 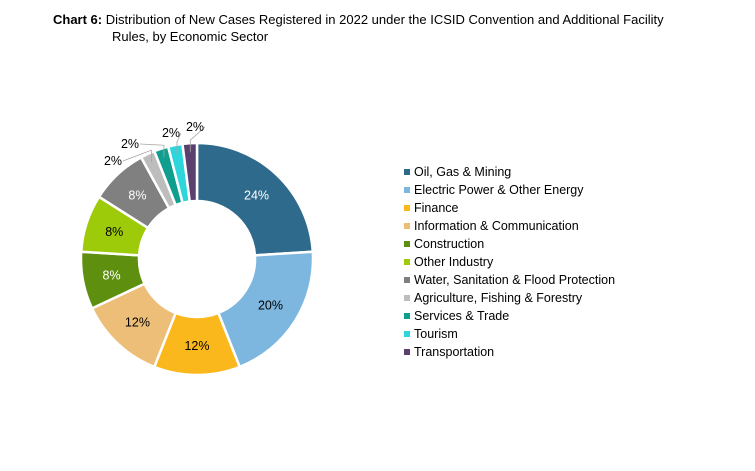 I want to click on legend-label: Oil, Gas & Mining, so click(x=463, y=172).